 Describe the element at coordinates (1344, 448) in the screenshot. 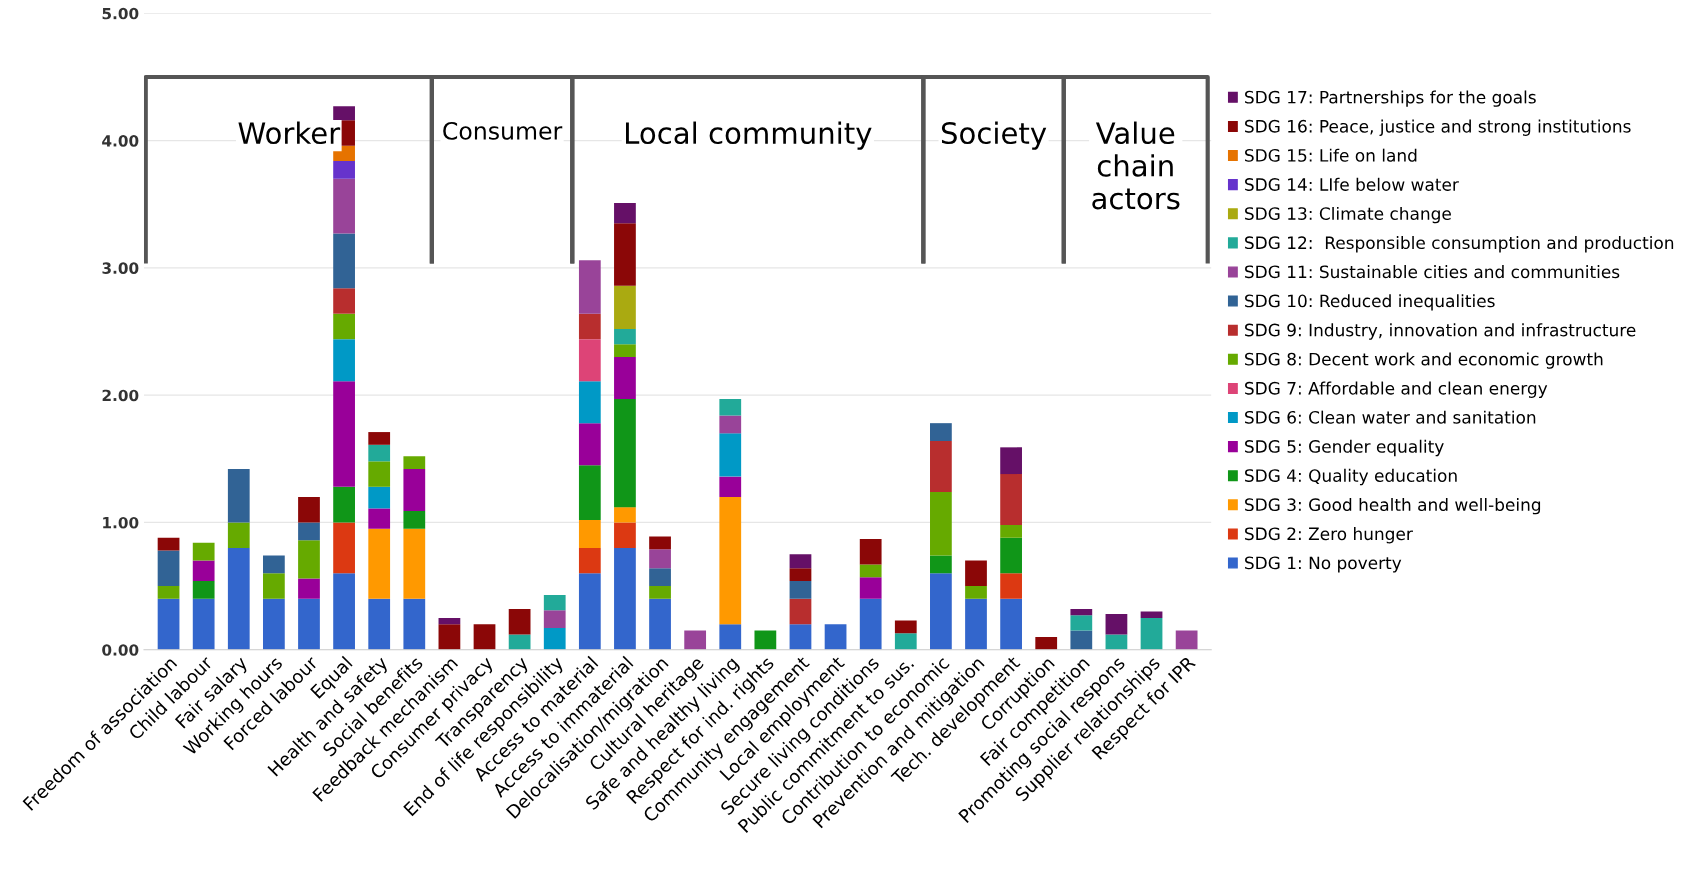

I see `legend-label: SDG 5: Gender equality` at that location.